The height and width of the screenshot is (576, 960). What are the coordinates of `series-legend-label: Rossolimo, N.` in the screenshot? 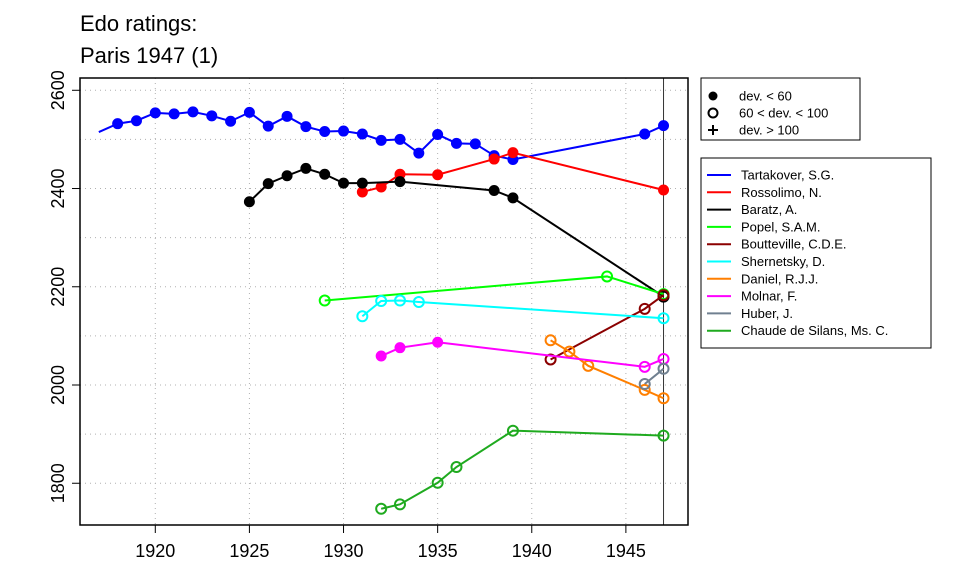 It's located at (781, 192).